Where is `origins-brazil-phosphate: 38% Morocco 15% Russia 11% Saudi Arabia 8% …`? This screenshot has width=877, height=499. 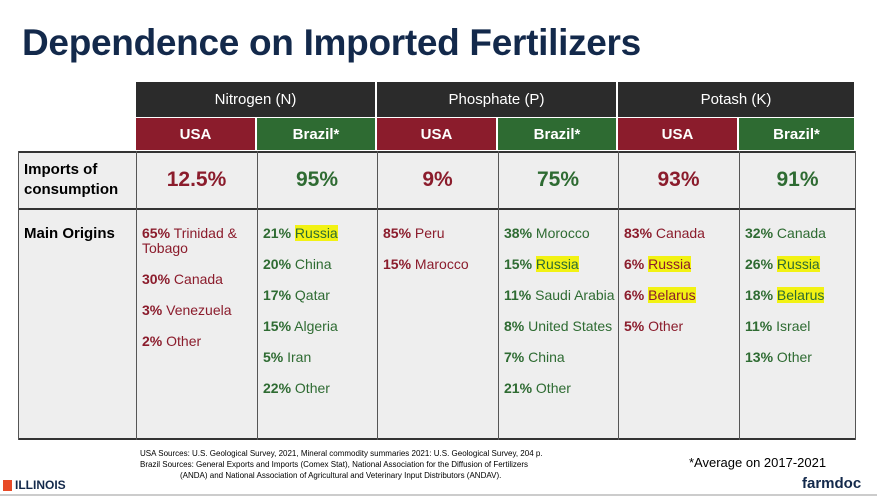
origins-brazil-phosphate: 38% Morocco 15% Russia 11% Saudi Arabia 8% … is located at coordinates (560, 319).